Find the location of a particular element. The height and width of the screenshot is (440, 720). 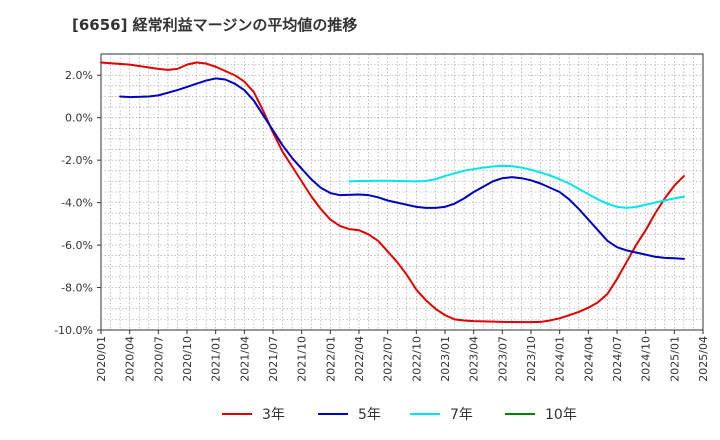

x-tick-label: 2024/07 is located at coordinates (617, 359).